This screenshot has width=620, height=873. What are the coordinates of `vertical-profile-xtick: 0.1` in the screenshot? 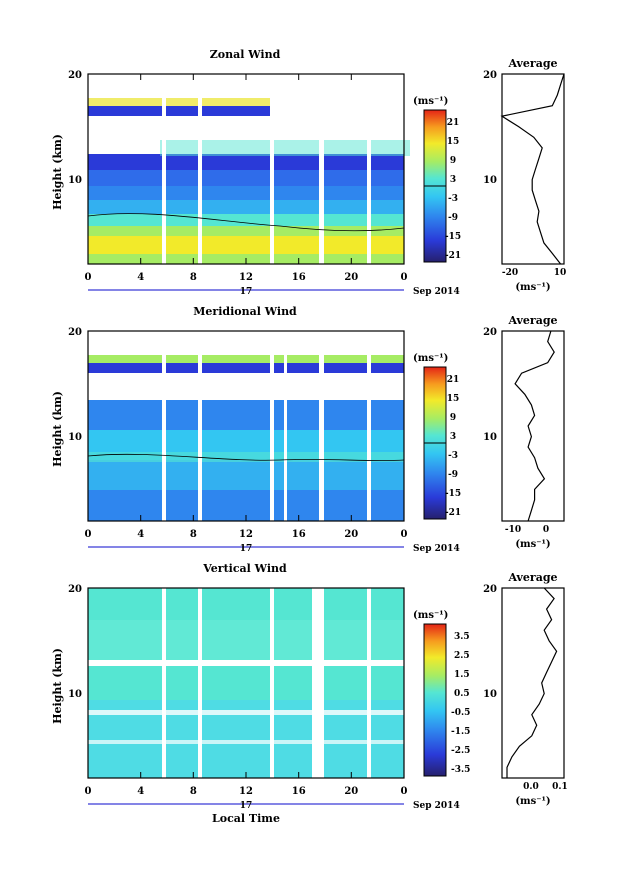 It's located at (560, 787).